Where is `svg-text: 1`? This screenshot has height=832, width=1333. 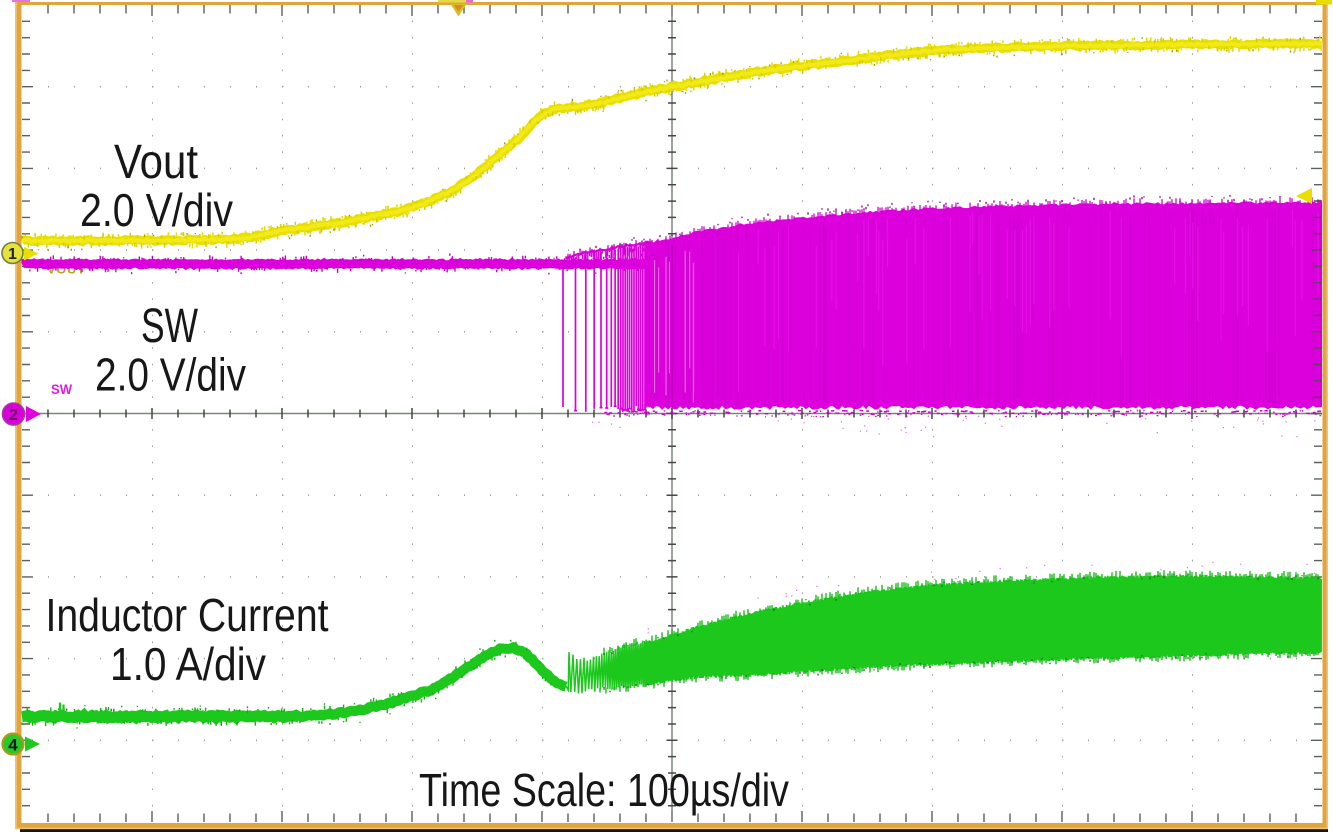
svg-text: 1 is located at coordinates (12, 254).